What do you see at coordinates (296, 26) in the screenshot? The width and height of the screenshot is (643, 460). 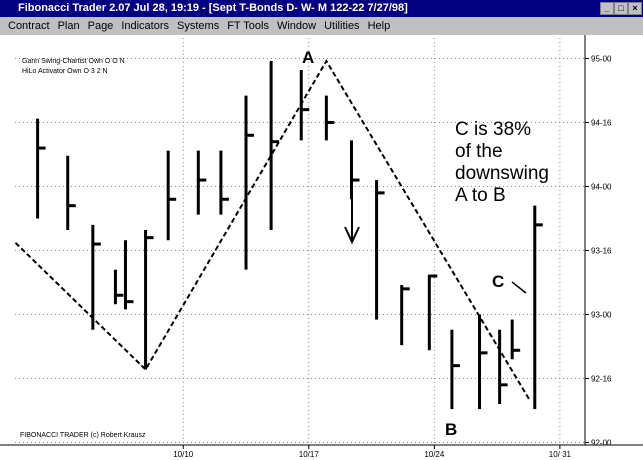 I see `menu-item: Window` at bounding box center [296, 26].